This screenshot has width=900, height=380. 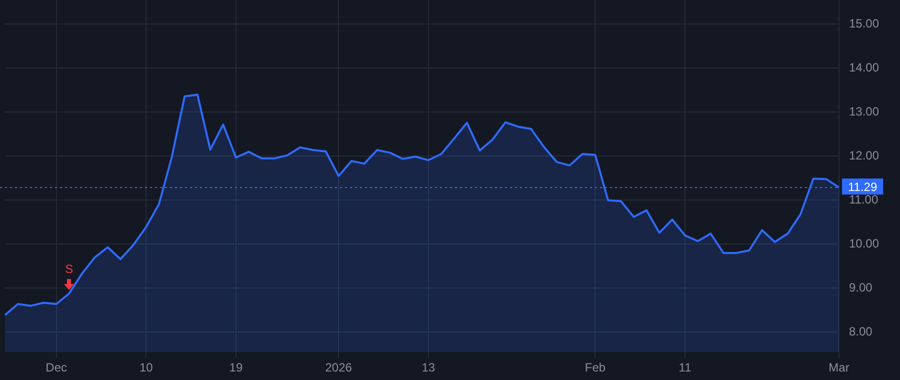 What do you see at coordinates (146, 367) in the screenshot?
I see `x-tick-label: 10` at bounding box center [146, 367].